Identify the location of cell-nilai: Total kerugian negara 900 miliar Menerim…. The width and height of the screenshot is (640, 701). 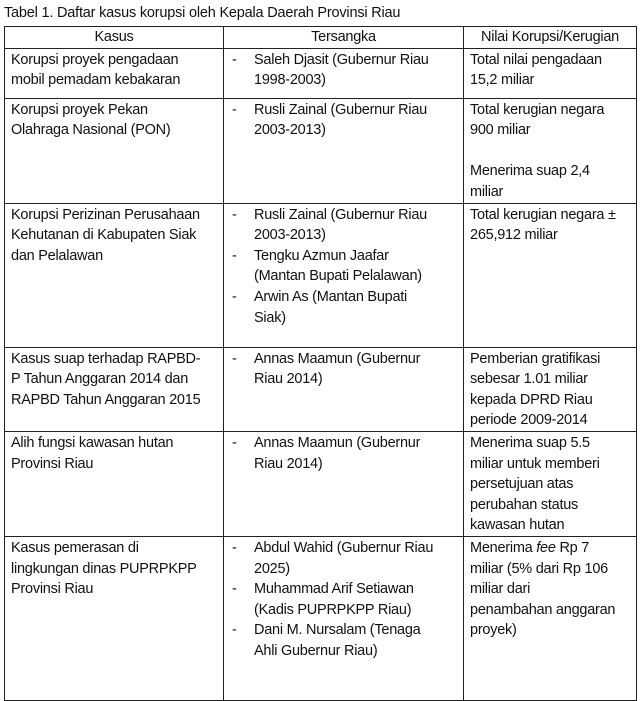
(550, 150).